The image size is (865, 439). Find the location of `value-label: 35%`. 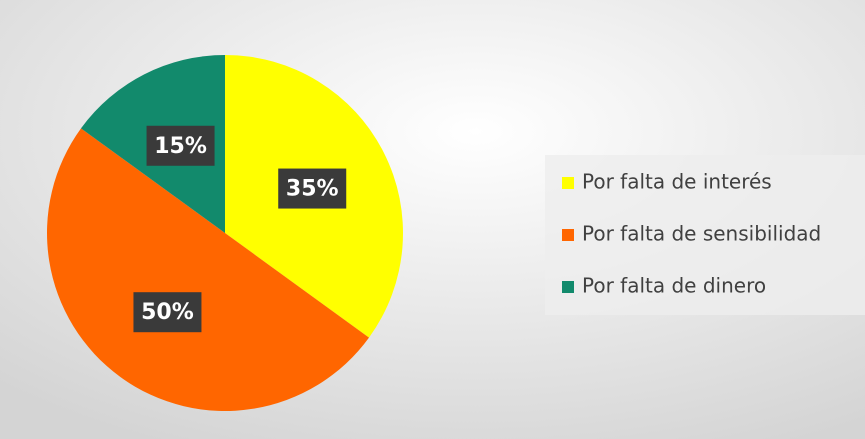

value-label: 35% is located at coordinates (312, 189).